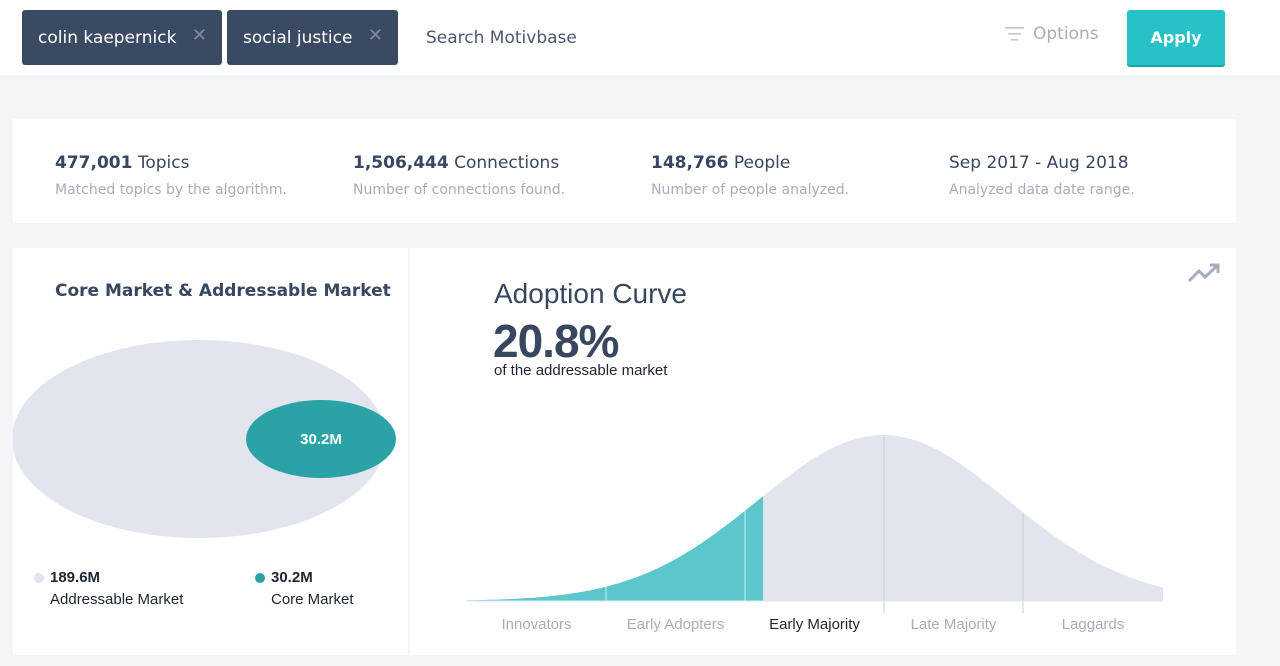 This screenshot has height=666, width=1280. I want to click on stat-description: Number of people analyzed., so click(750, 190).